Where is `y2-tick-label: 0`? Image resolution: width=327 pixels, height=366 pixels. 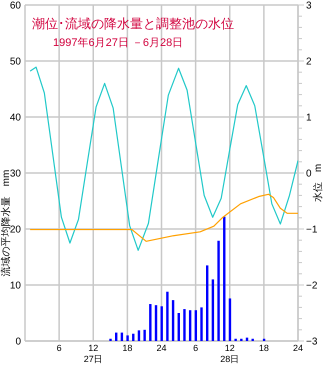
y2-tick-label: 0 is located at coordinates (309, 174).